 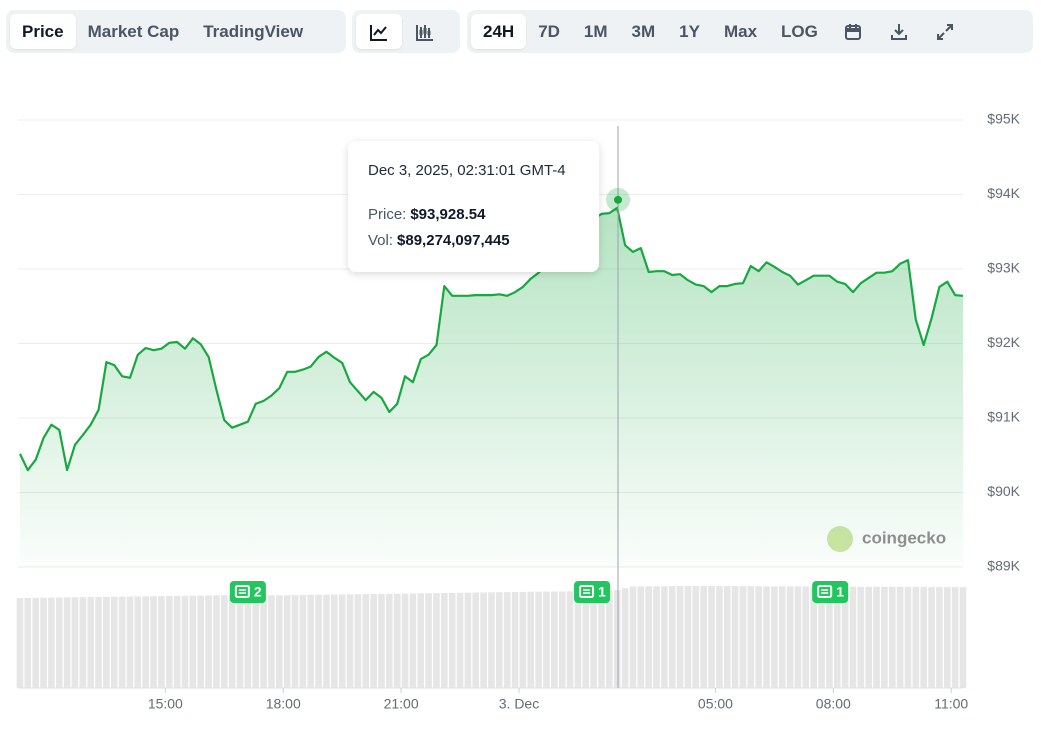 I want to click on tab-button: 1Y, so click(x=689, y=31).